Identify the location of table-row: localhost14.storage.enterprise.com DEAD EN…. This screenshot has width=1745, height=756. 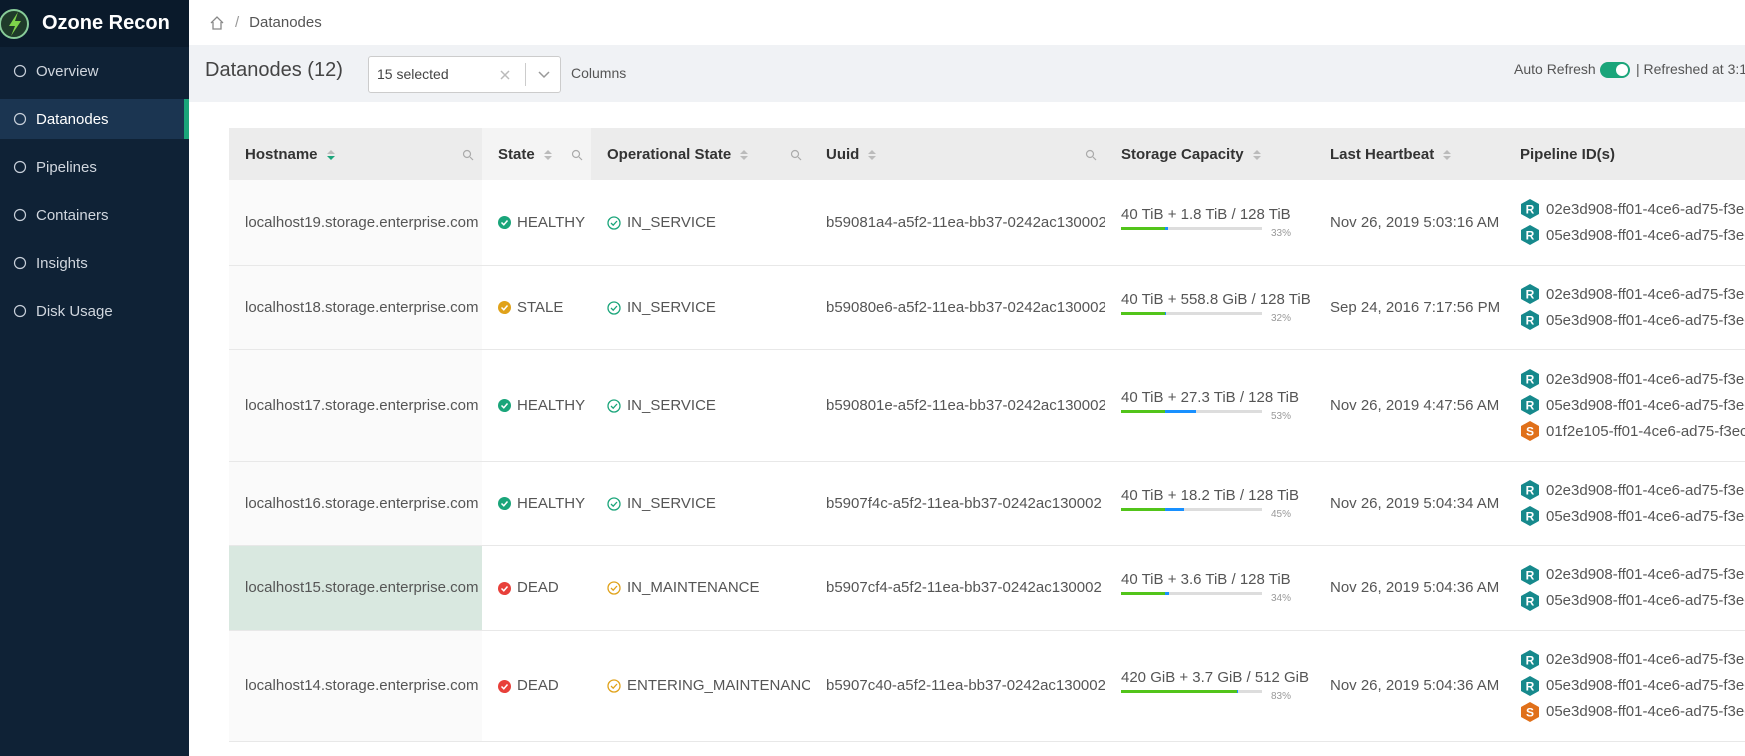
(987, 686).